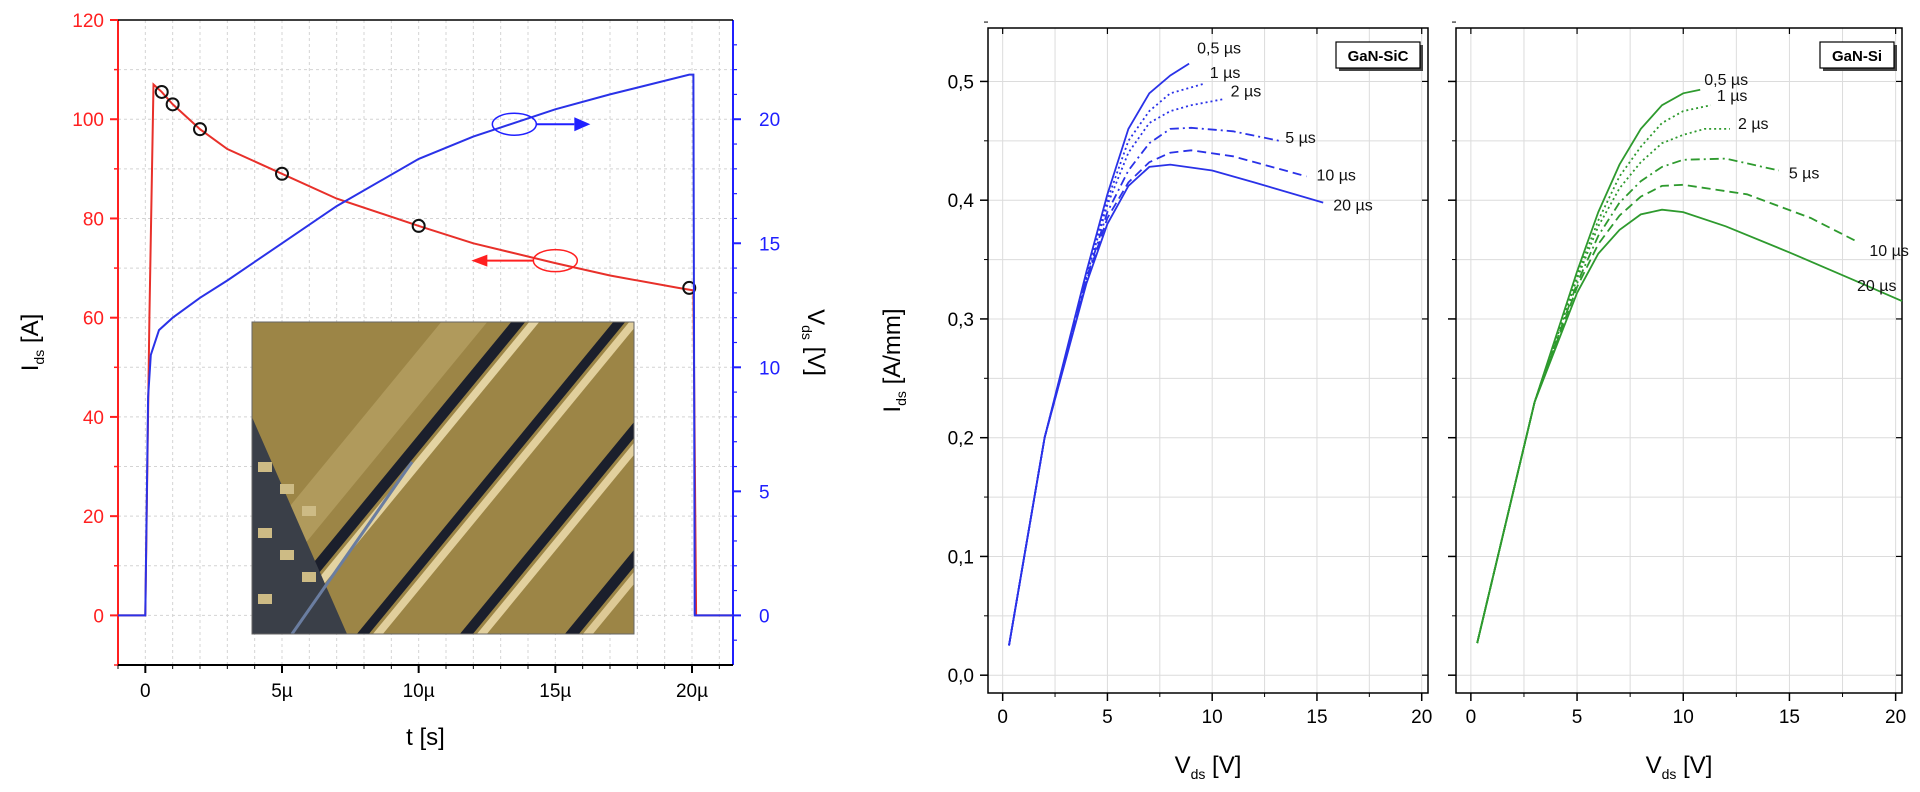  What do you see at coordinates (93, 319) in the screenshot?
I see `left-tick-label: 60` at bounding box center [93, 319].